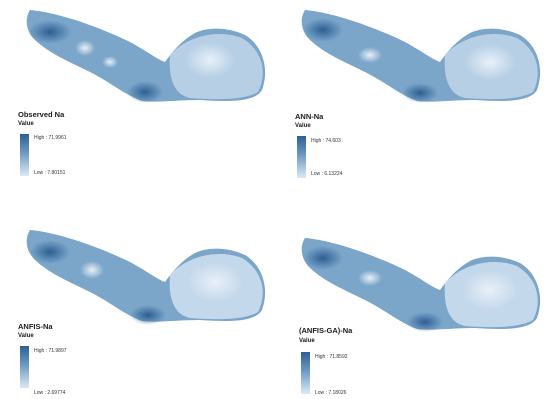  What do you see at coordinates (309, 116) in the screenshot?
I see `map-title: ANN-Na` at bounding box center [309, 116].